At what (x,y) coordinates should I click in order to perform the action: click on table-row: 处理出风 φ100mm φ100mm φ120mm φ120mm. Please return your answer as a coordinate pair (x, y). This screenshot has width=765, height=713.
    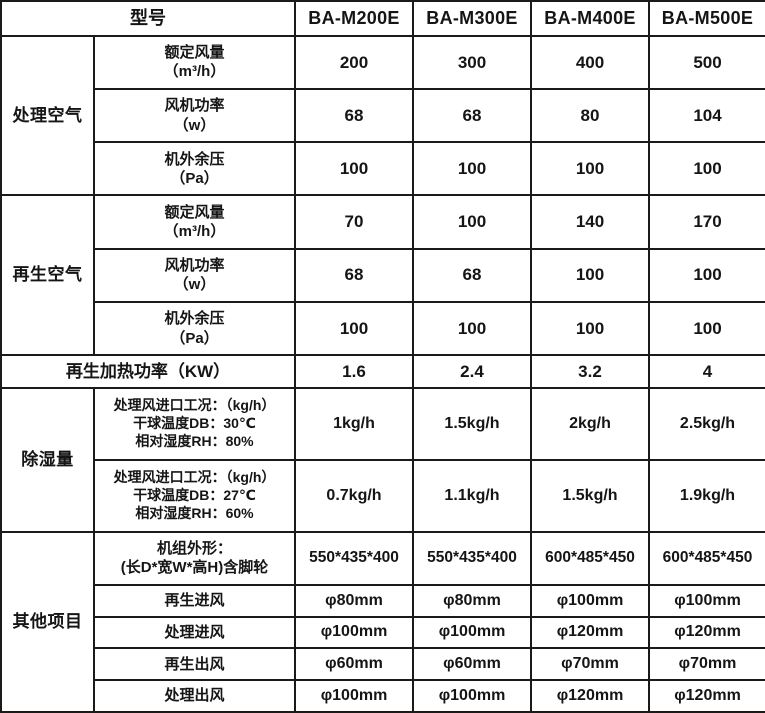
    Looking at the image, I should click on (383, 696).